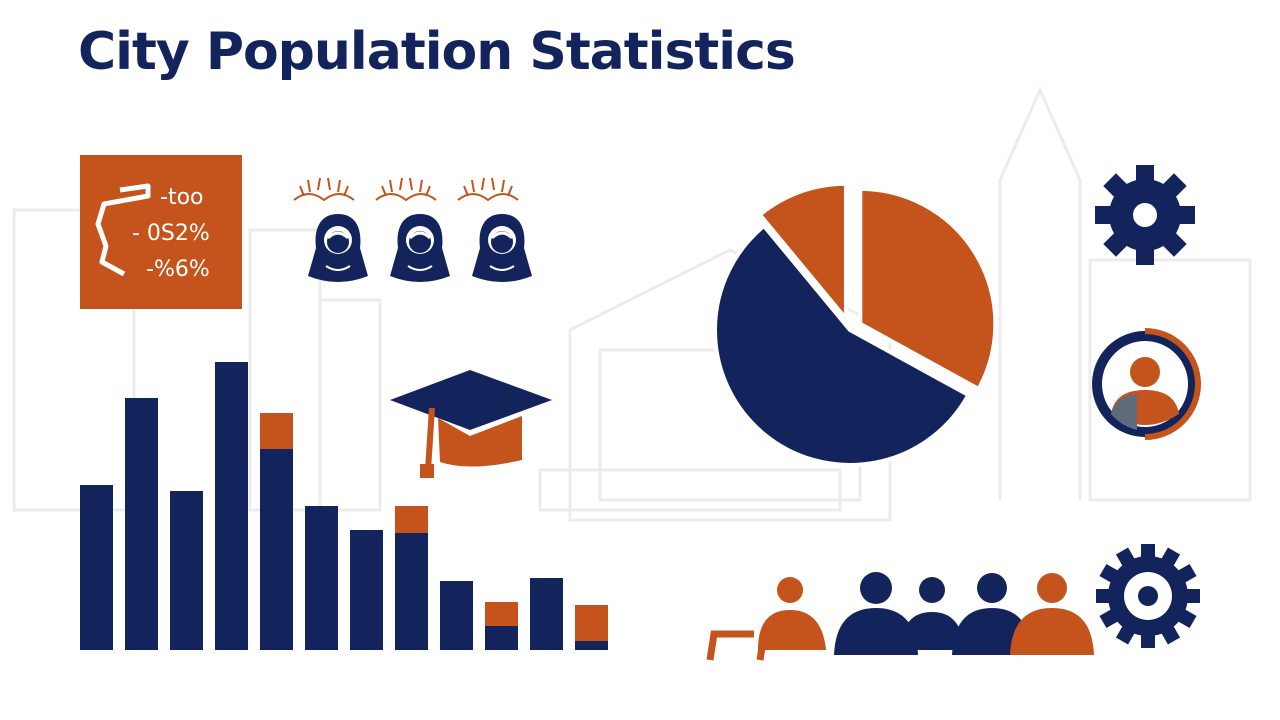 The image size is (1280, 720). What do you see at coordinates (123, 230) in the screenshot?
I see `trend-arrow-icon` at bounding box center [123, 230].